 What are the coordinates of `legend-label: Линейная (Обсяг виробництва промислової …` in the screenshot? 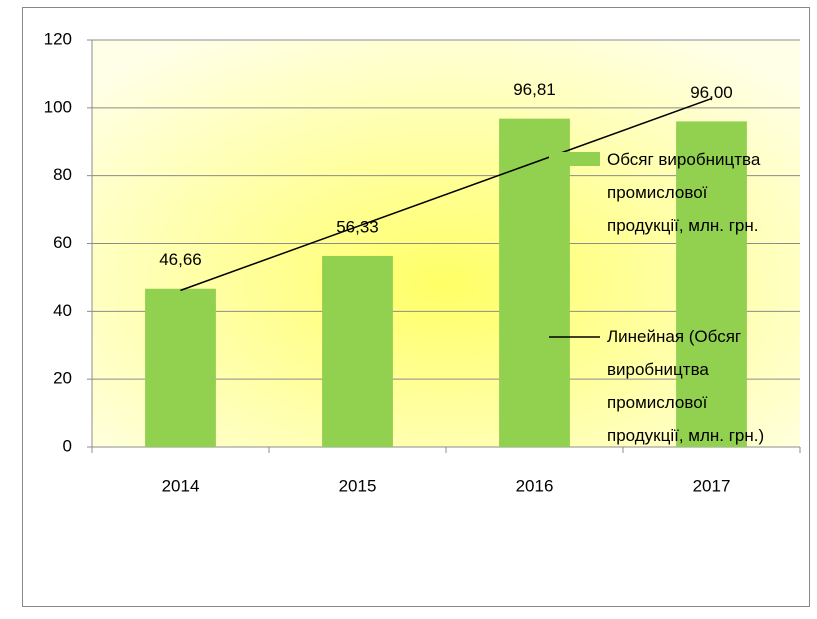 It's located at (686, 386).